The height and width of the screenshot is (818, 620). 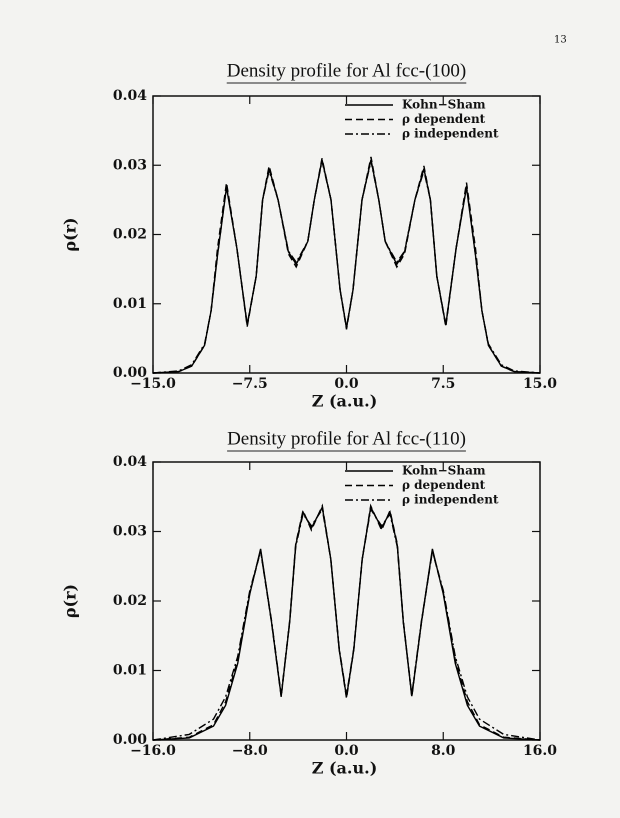 I want to click on chart-title: Density profile for Al fcc-(110), so click(x=346, y=438).